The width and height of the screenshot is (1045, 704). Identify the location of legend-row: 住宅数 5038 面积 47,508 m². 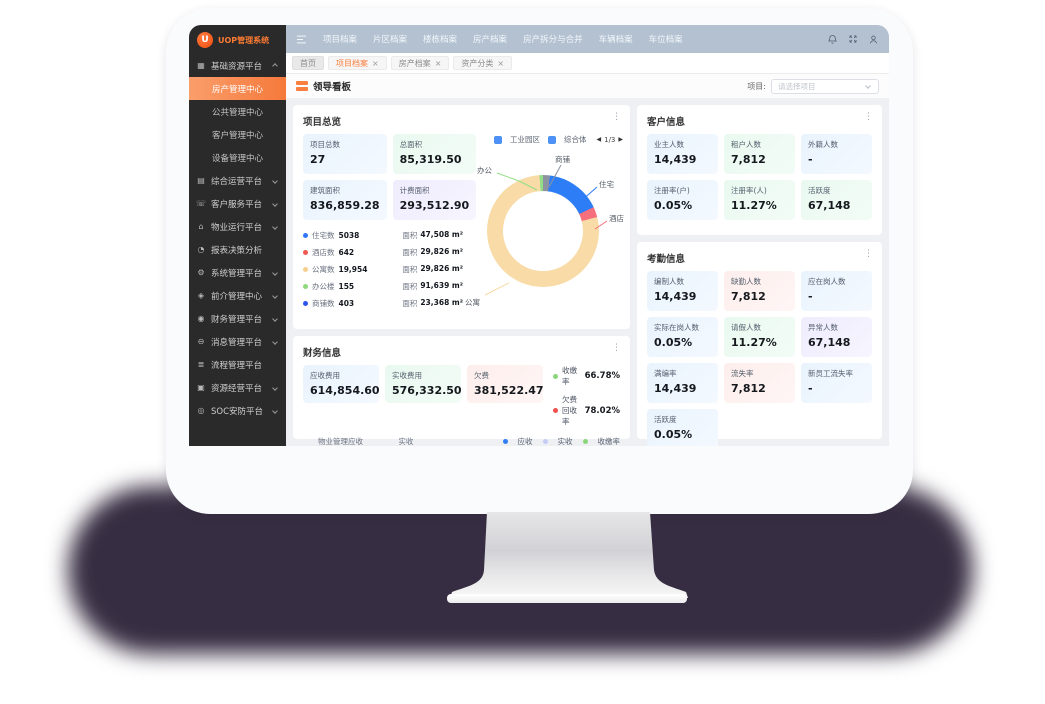
(383, 235).